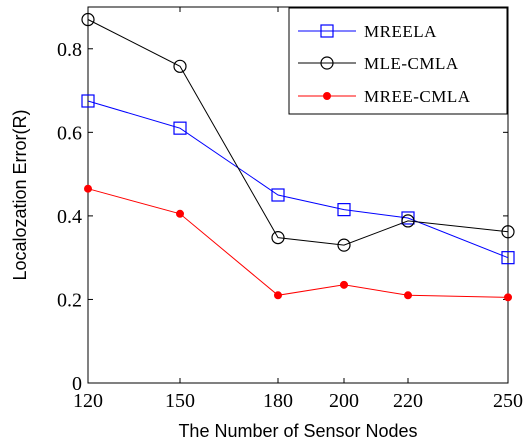 This screenshot has height=443, width=526. What do you see at coordinates (411, 63) in the screenshot?
I see `legend-label: MLE-CMLA` at bounding box center [411, 63].